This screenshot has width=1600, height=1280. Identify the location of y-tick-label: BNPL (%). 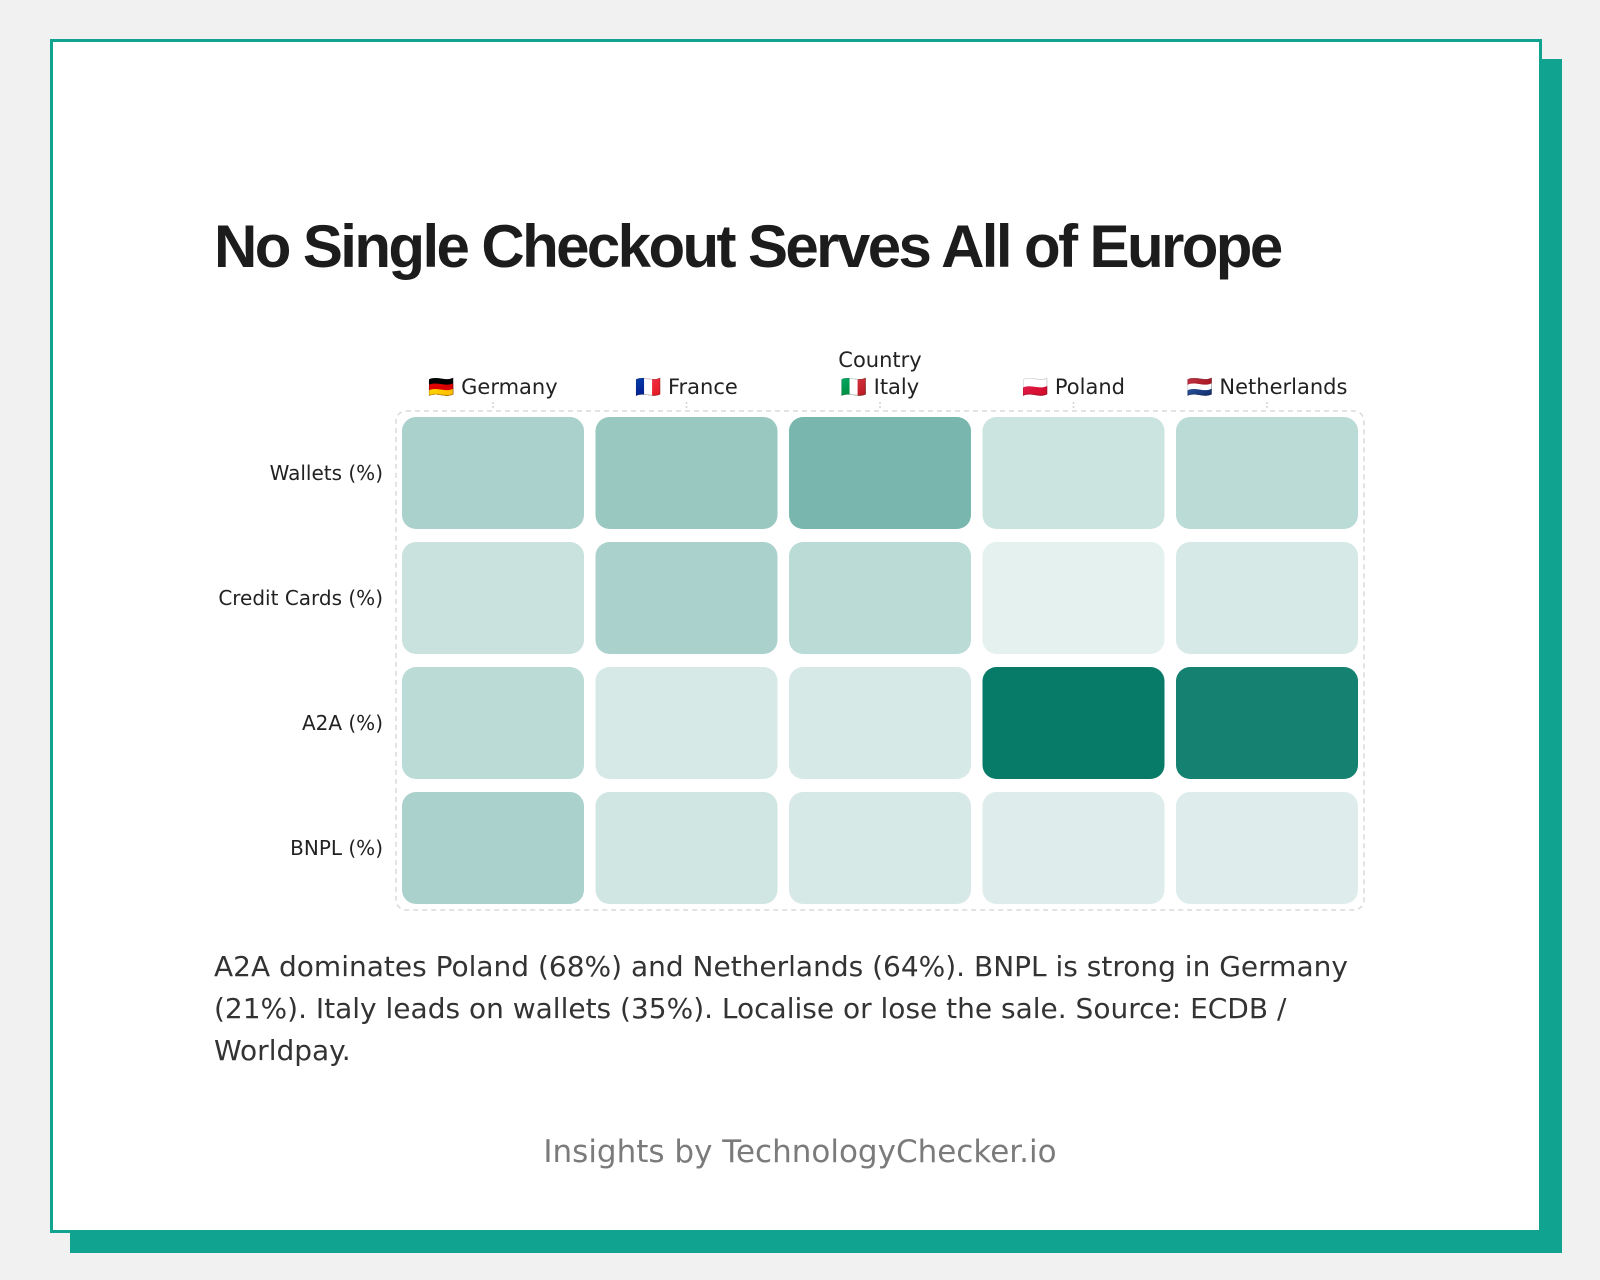
(336, 848).